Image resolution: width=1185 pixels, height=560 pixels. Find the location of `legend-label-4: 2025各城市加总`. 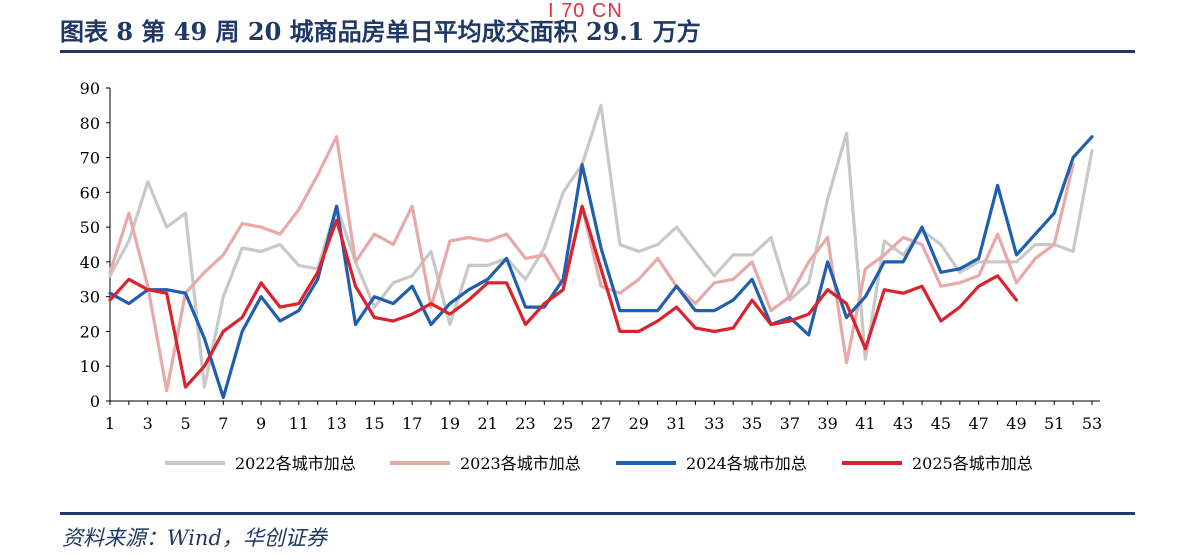

legend-label-4: 2025各城市加总 is located at coordinates (972, 463).